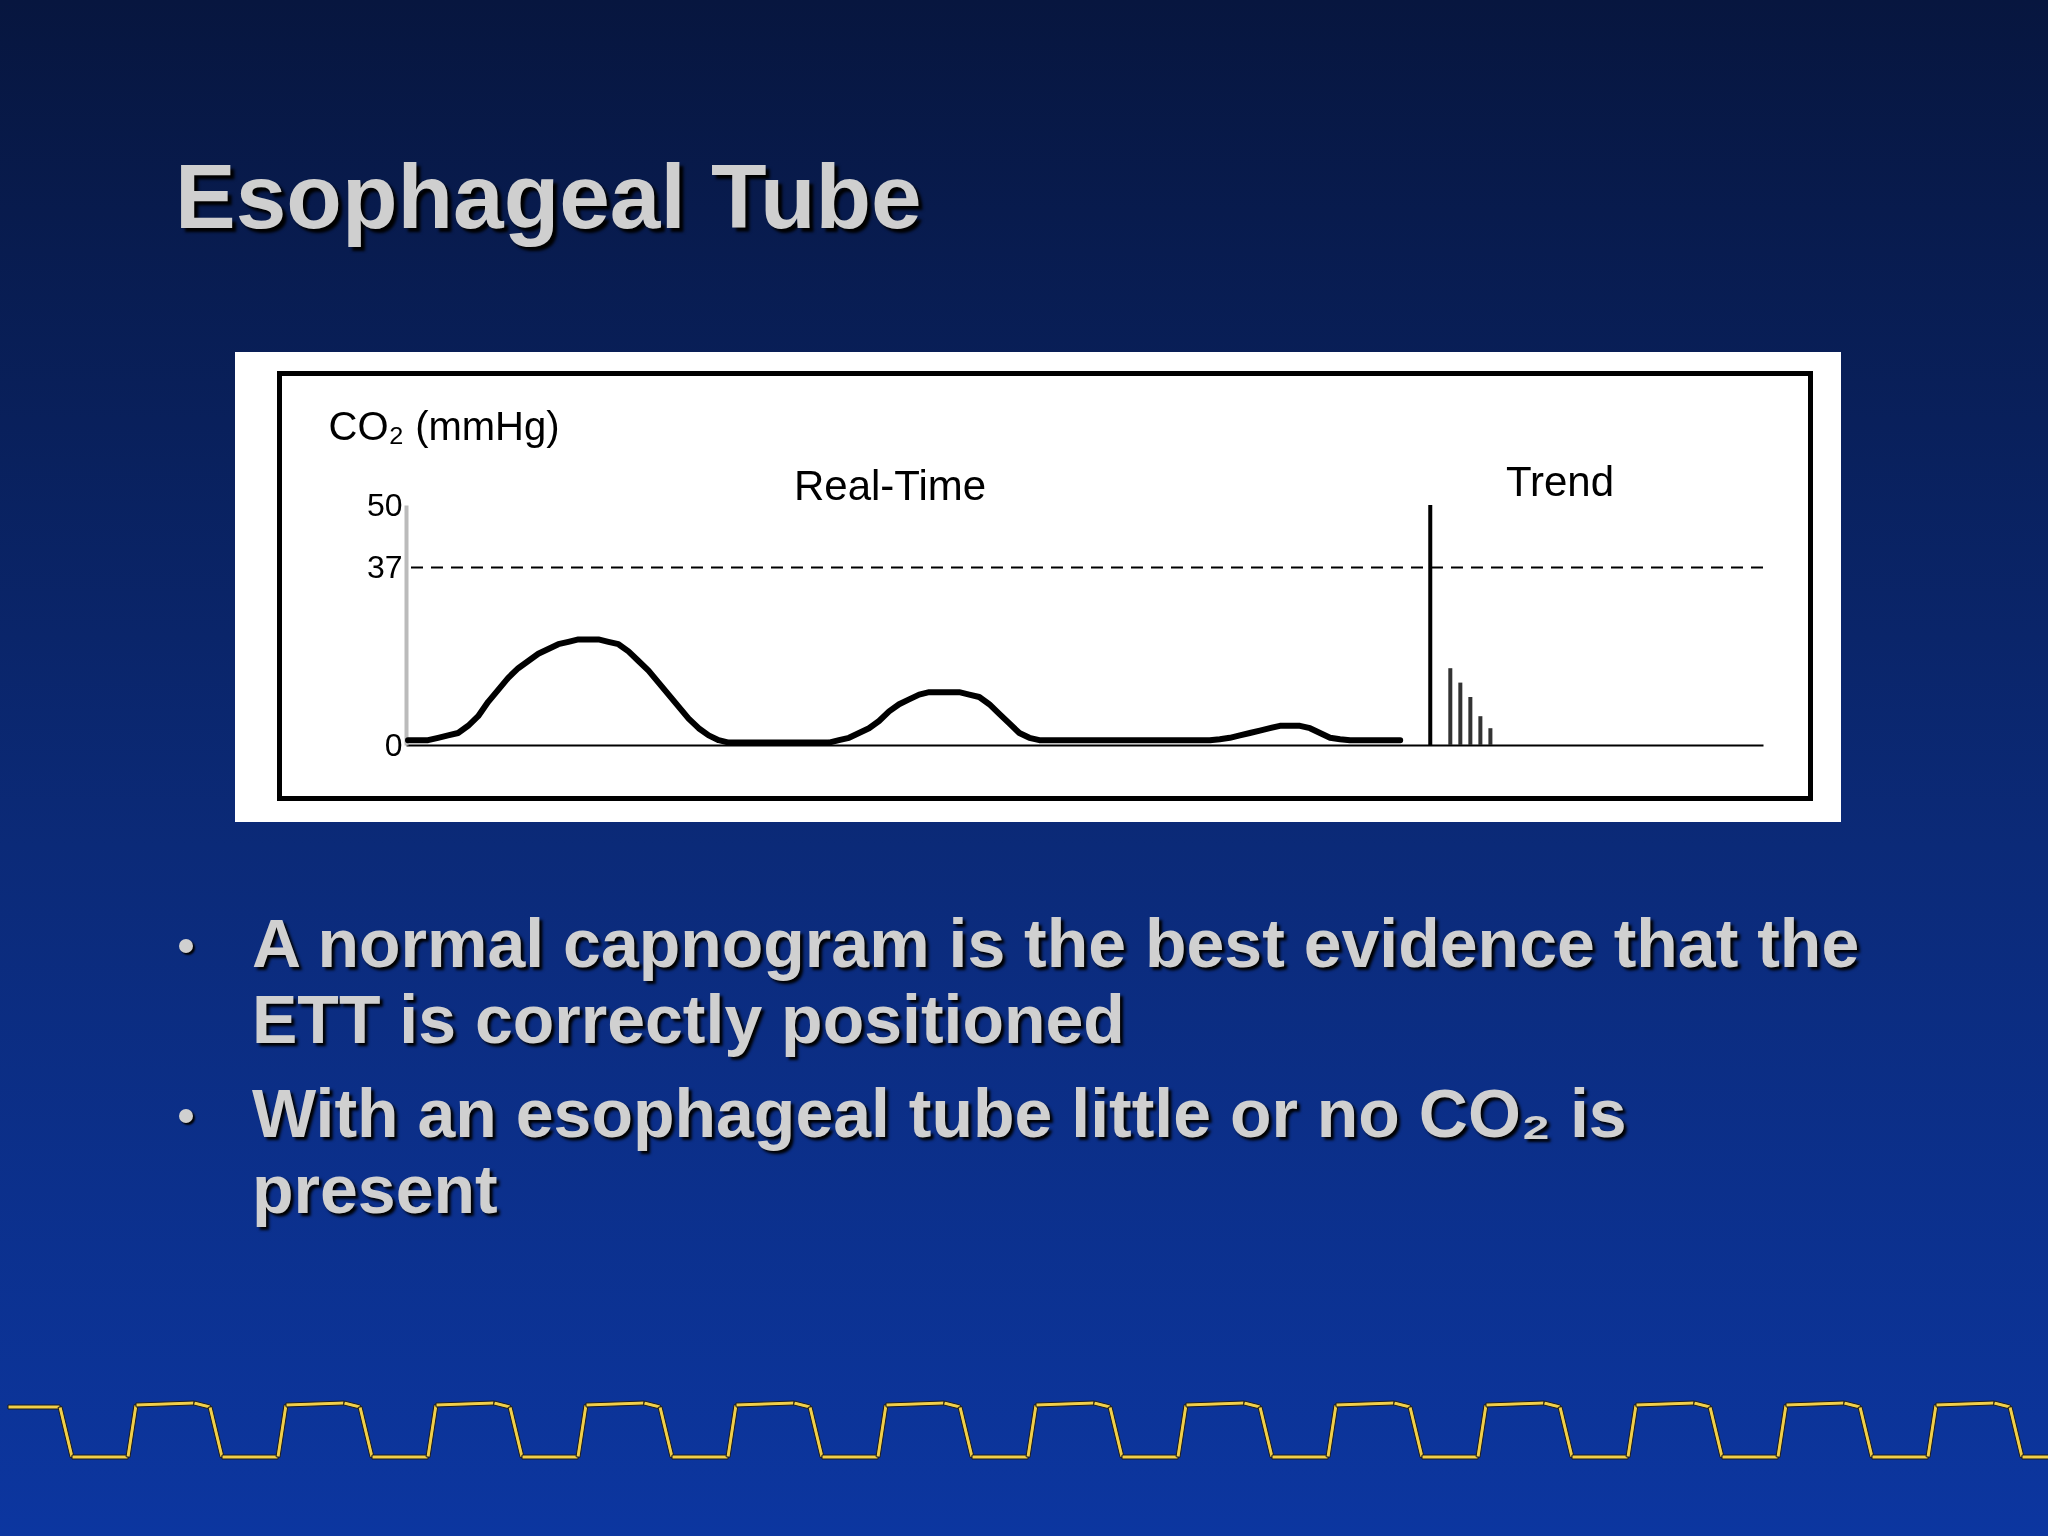 The image size is (2048, 1536). I want to click on y-tick-label: 0, so click(393, 744).